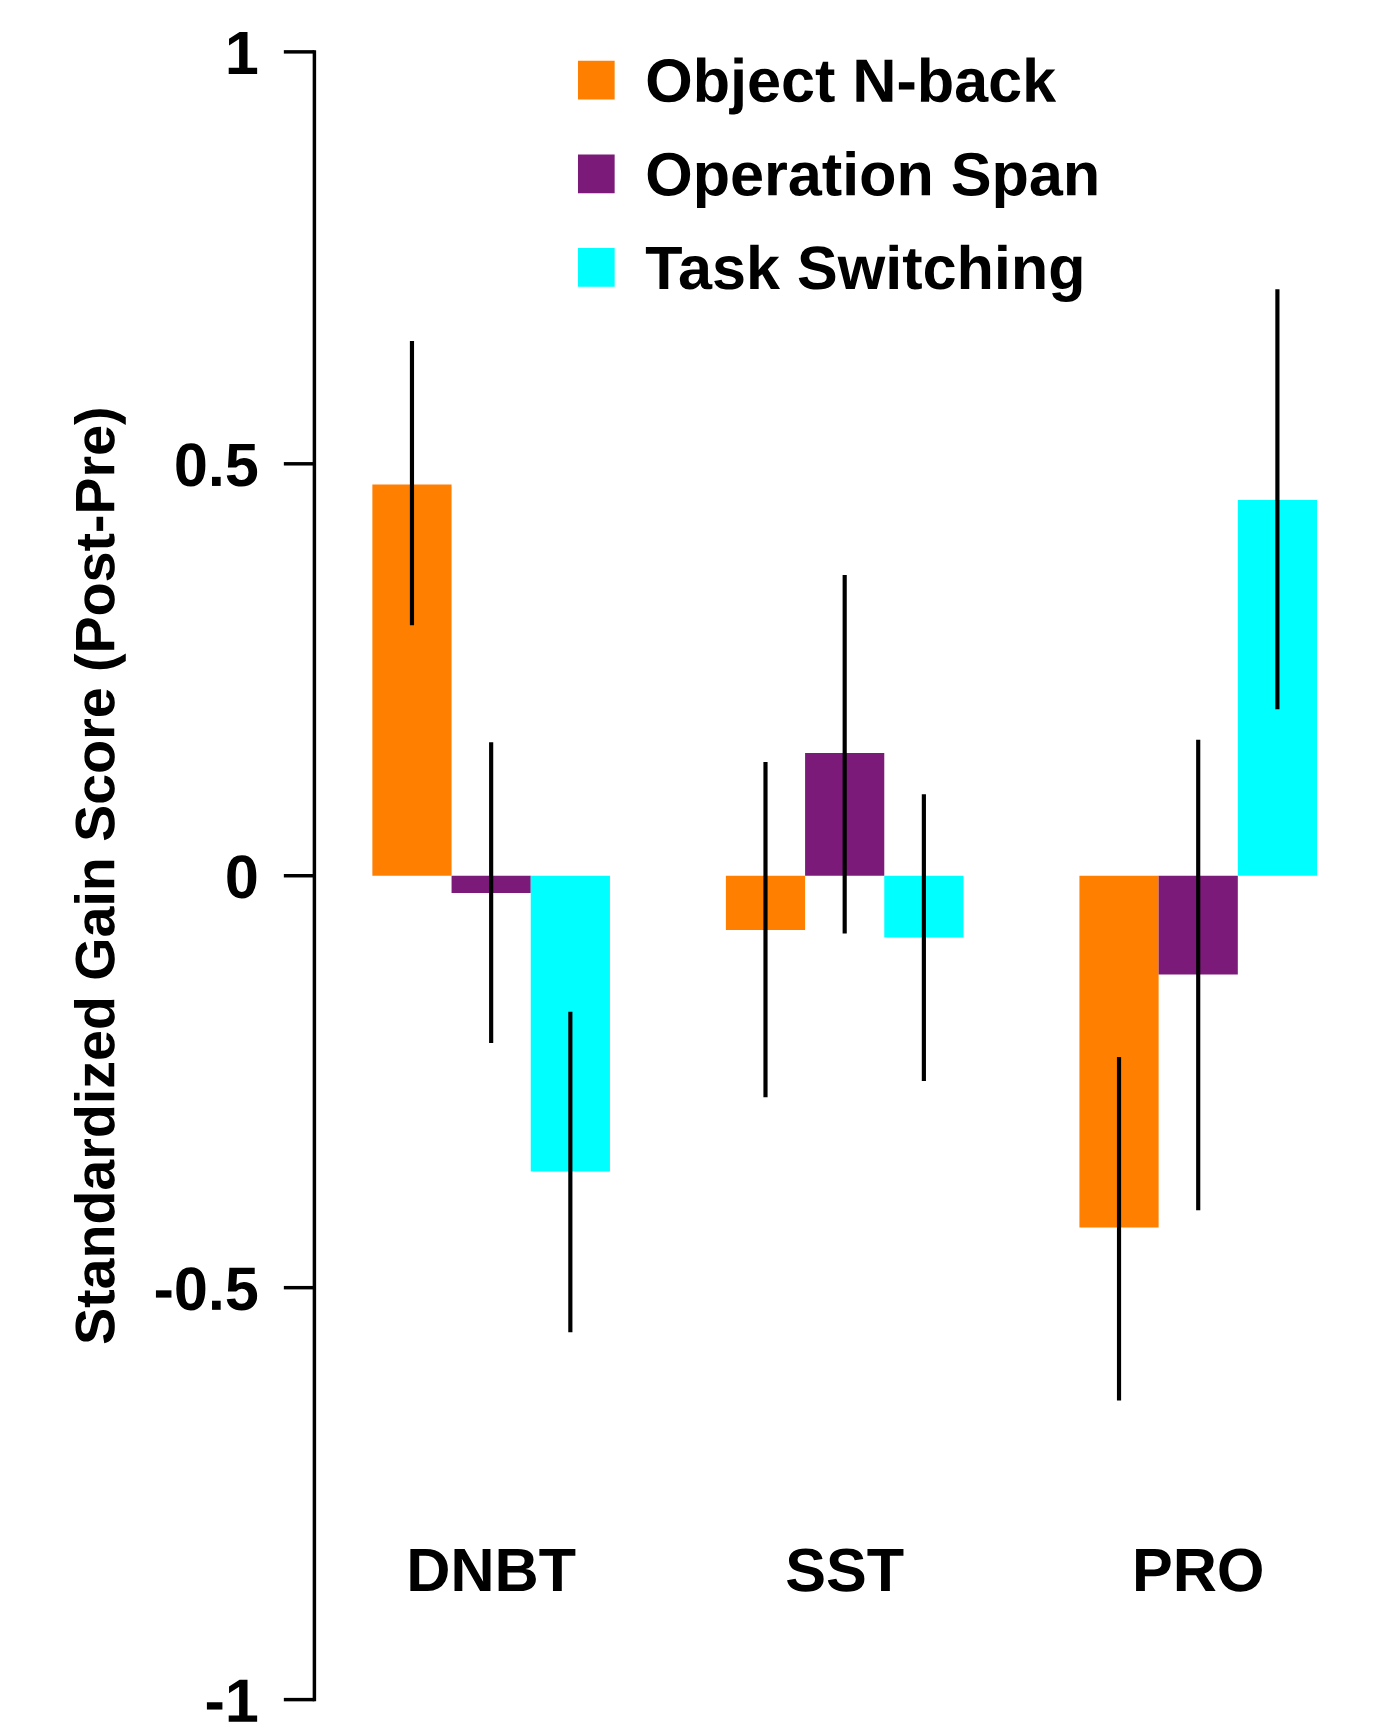 The image size is (1385, 1729). What do you see at coordinates (845, 1570) in the screenshot?
I see `x-tick-label: SST` at bounding box center [845, 1570].